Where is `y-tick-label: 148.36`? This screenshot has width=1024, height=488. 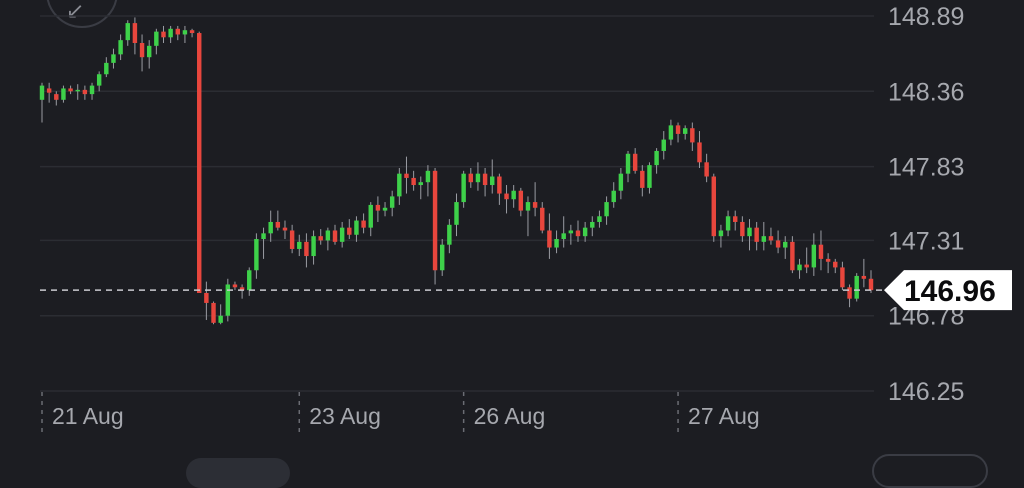
y-tick-label: 148.36 is located at coordinates (926, 92).